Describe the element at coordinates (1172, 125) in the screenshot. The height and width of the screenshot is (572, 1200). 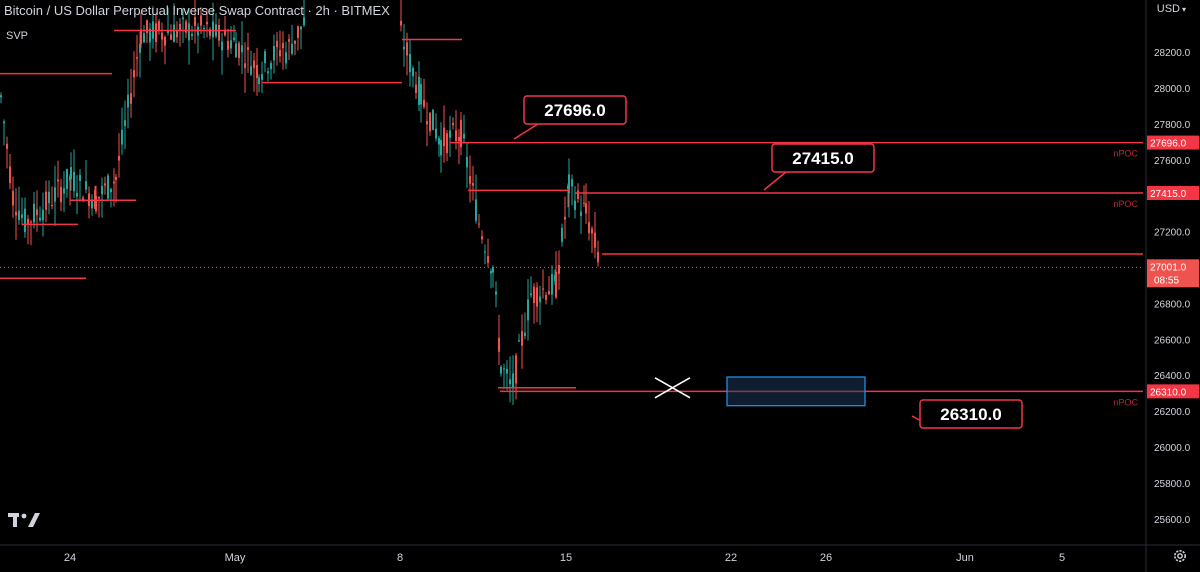
I see `price-tick-label: 27800.0` at that location.